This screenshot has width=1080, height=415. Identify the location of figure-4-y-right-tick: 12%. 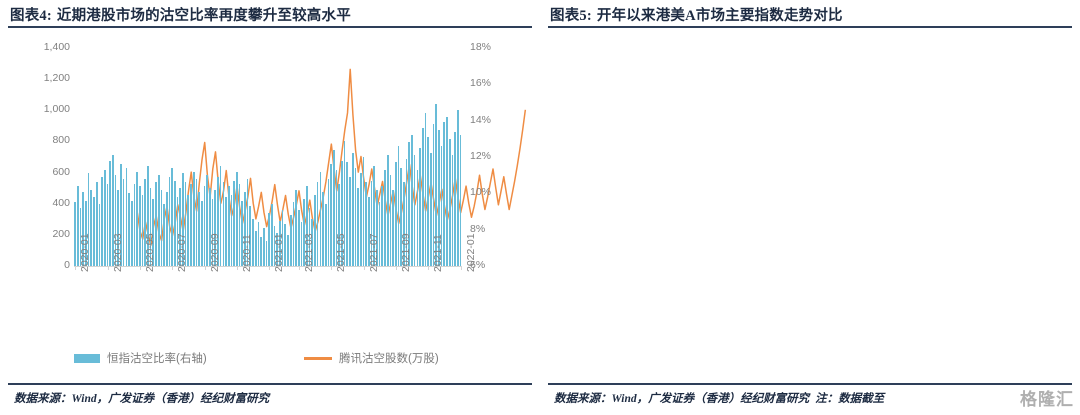
(481, 156).